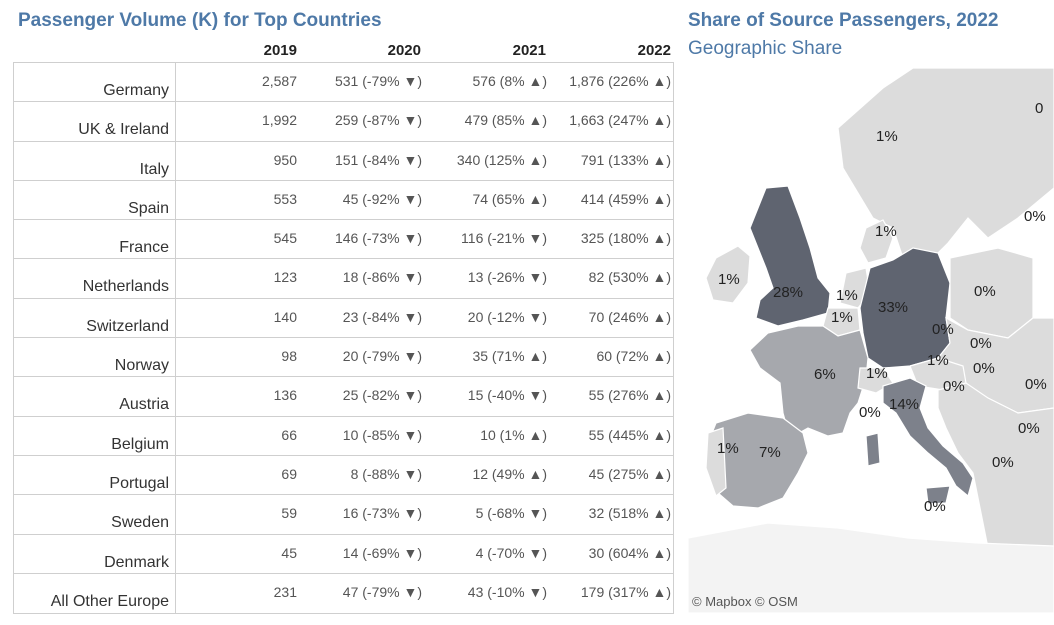 The width and height of the screenshot is (1054, 625). I want to click on sardinia-shape, so click(873, 449).